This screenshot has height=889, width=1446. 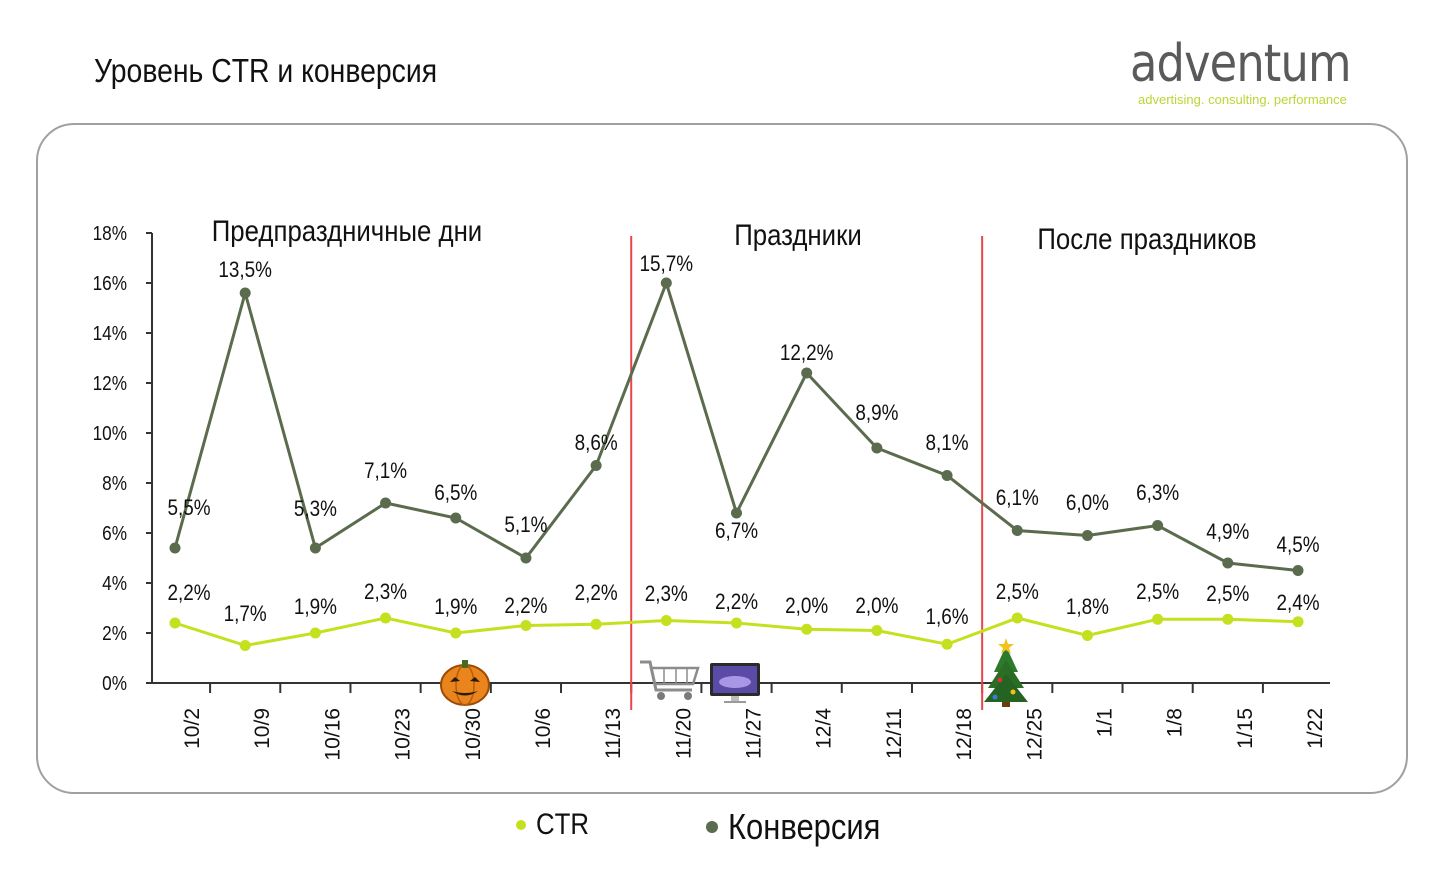 What do you see at coordinates (712, 827) in the screenshot?
I see `legend-marker-conversion` at bounding box center [712, 827].